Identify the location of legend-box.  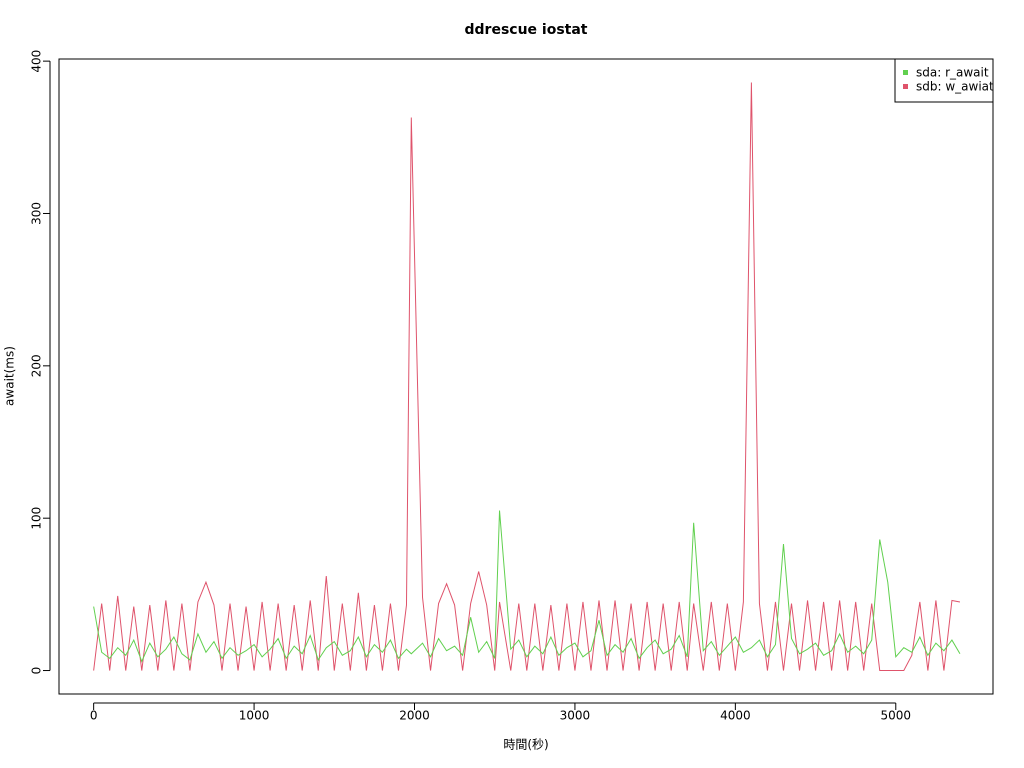
(944, 80).